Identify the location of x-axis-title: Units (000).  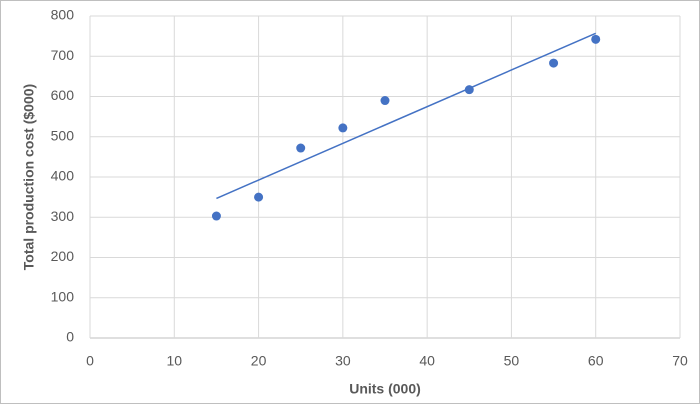
(385, 389).